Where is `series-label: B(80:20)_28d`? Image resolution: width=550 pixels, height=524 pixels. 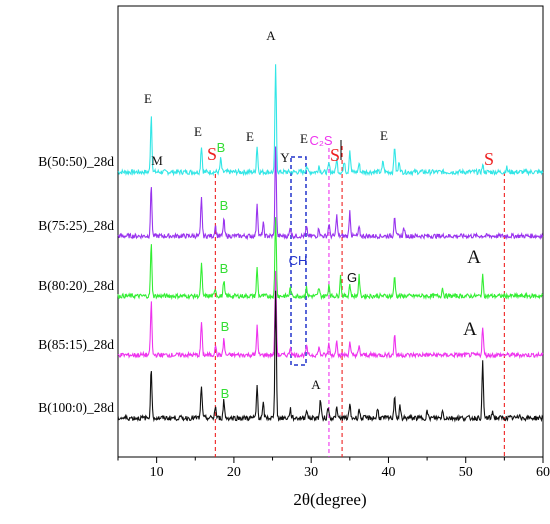
series-label: B(80:20)_28d is located at coordinates (76, 285).